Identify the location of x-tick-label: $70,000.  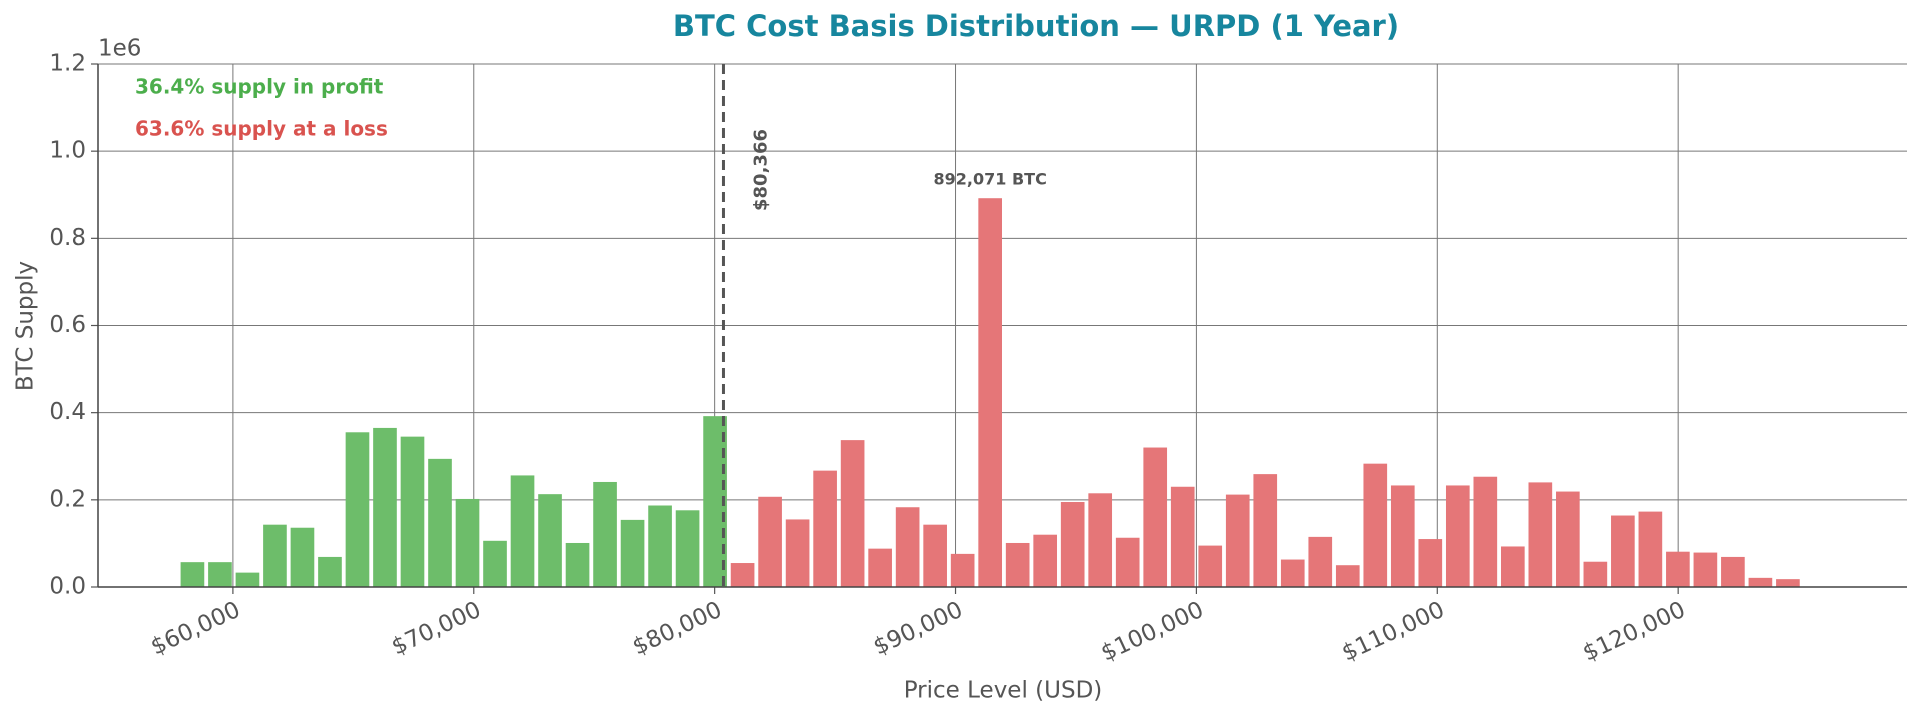
(436, 629).